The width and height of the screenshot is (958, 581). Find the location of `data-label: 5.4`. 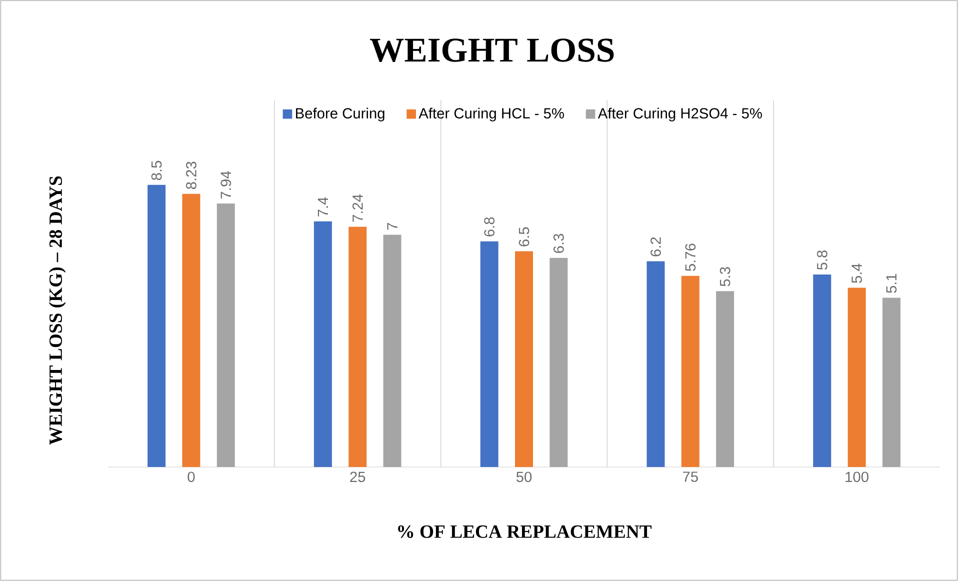

data-label: 5.4 is located at coordinates (857, 273).